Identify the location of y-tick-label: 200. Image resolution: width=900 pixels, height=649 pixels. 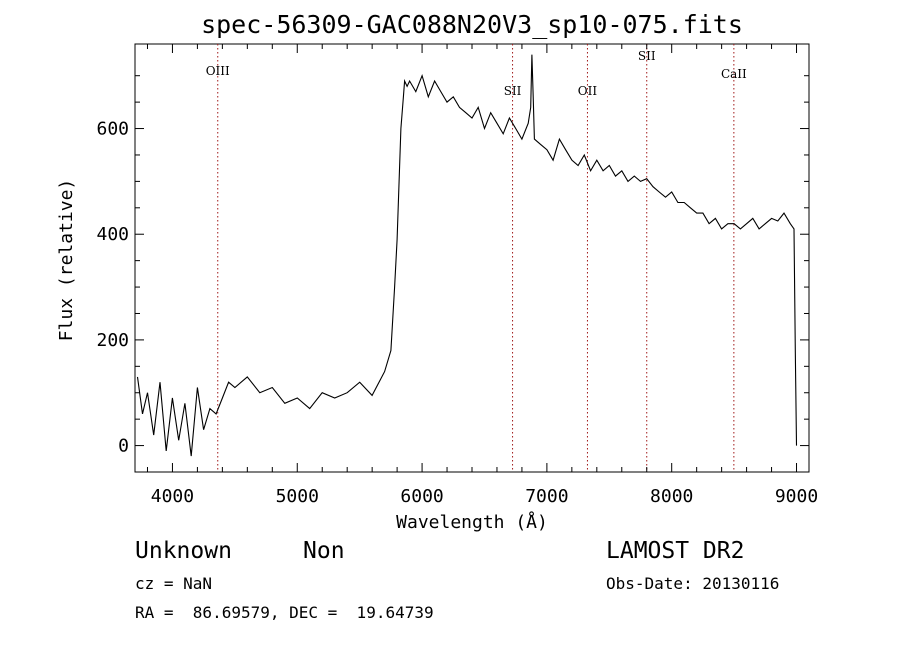
(112, 340).